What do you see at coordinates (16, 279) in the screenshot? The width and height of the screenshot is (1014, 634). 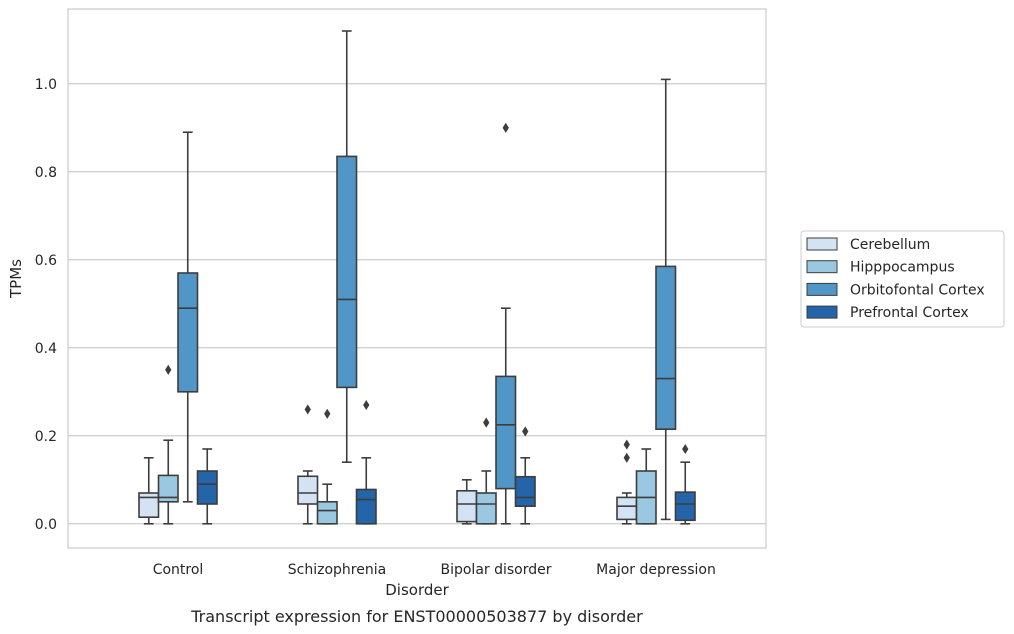 I see `y-axis-label: TPMs` at bounding box center [16, 279].